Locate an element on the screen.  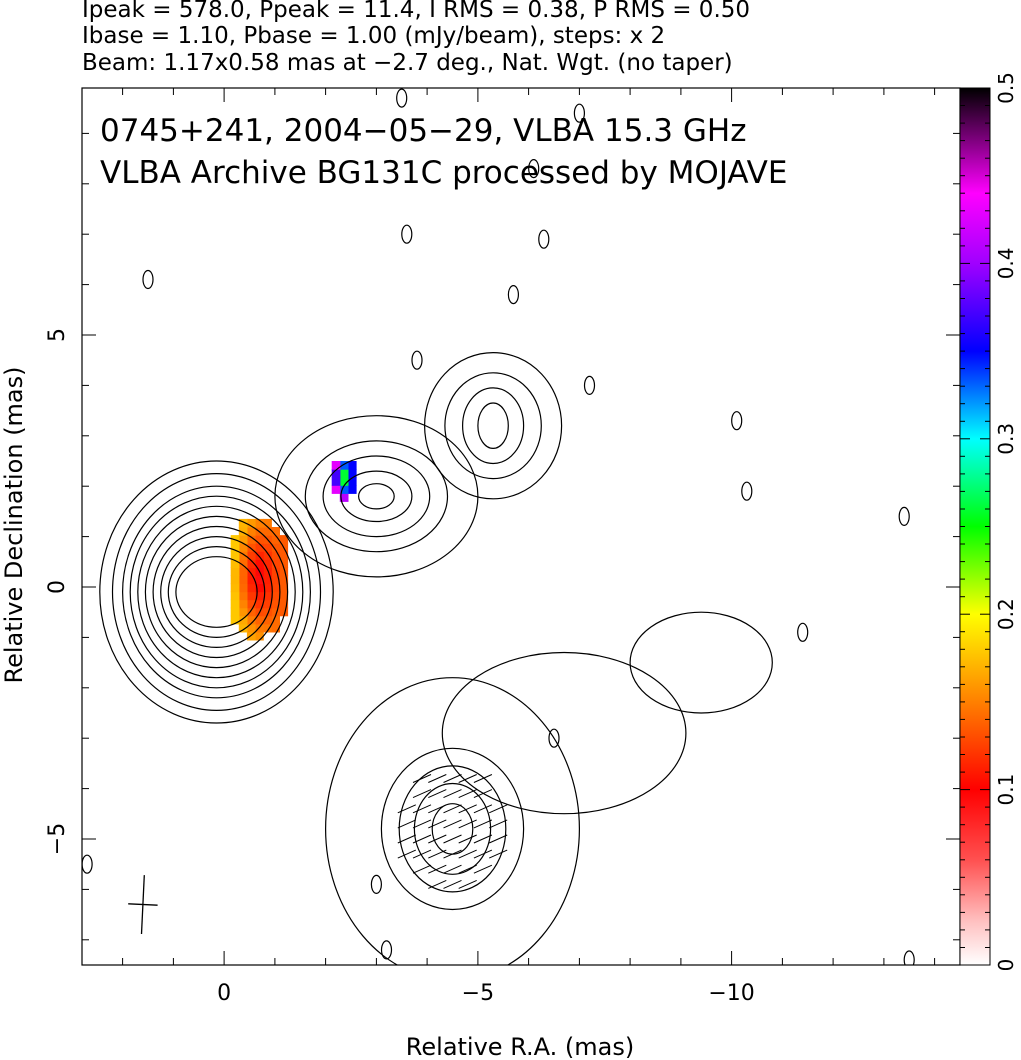
knot2-contours is located at coordinates (493, 426).